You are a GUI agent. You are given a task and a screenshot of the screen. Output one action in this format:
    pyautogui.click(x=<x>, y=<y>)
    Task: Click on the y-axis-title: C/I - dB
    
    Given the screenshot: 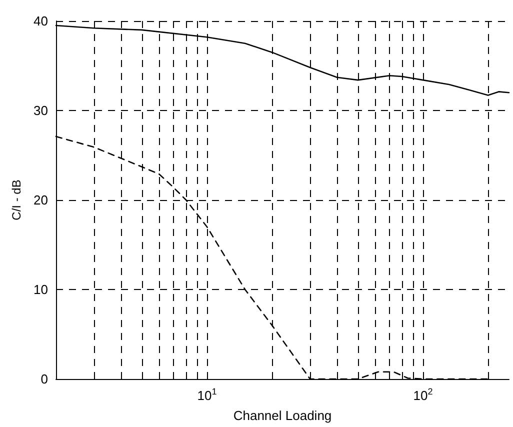 What is the action you would take?
    pyautogui.click(x=17, y=200)
    